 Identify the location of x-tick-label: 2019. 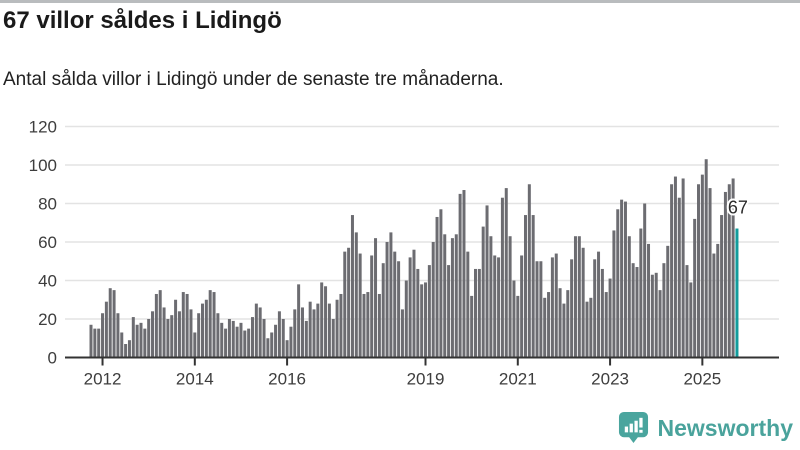
(426, 379).